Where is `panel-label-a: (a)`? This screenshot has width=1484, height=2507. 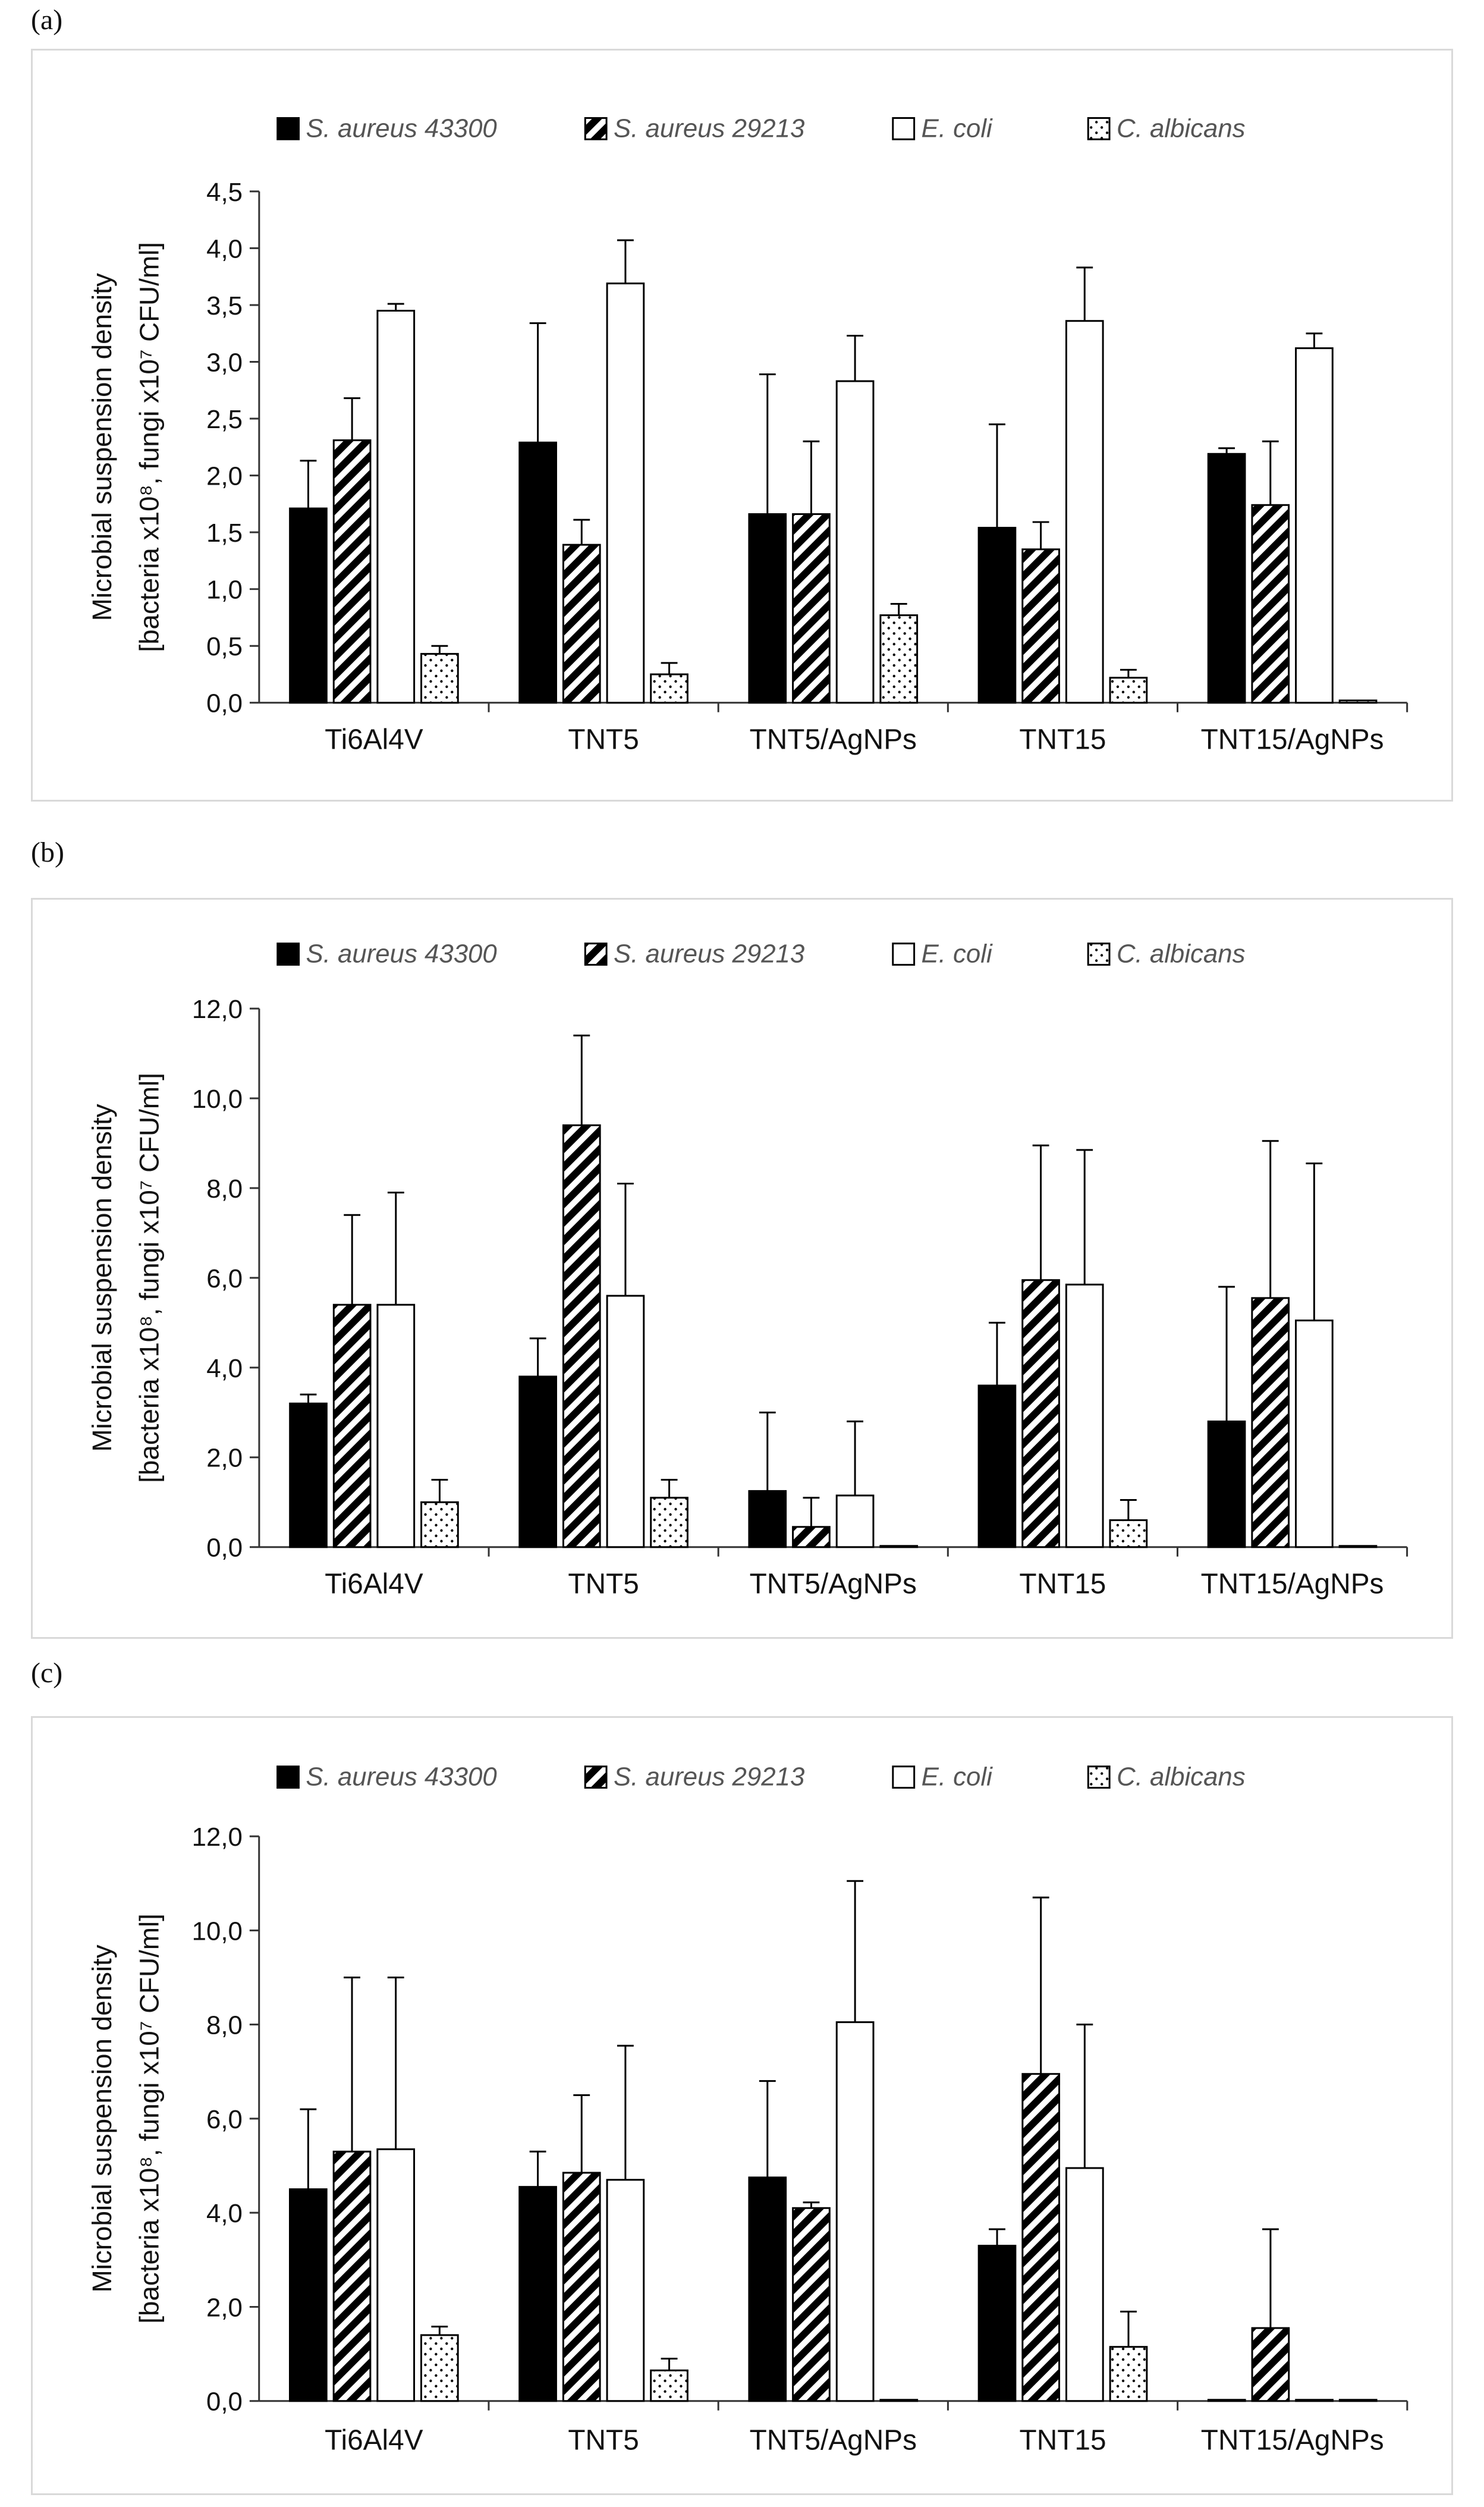
panel-label-a: (a) is located at coordinates (47, 20).